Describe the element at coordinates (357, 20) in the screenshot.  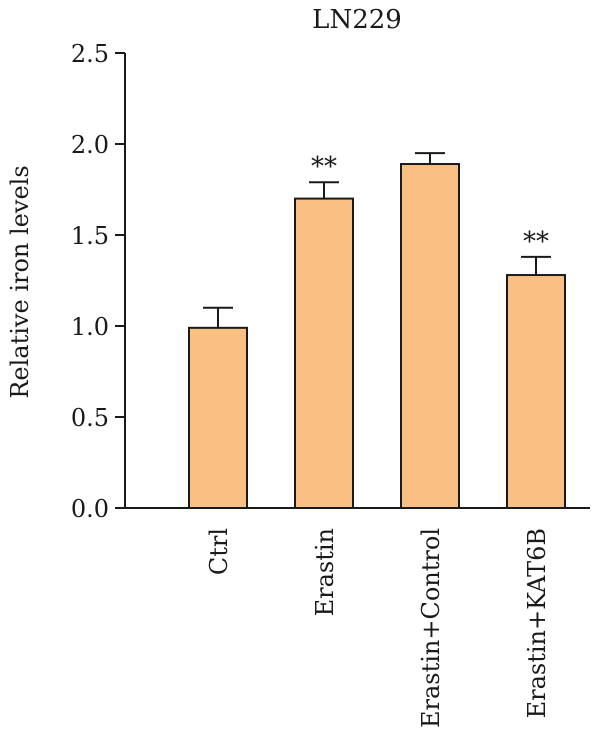
I see `chart-title: LN229` at that location.